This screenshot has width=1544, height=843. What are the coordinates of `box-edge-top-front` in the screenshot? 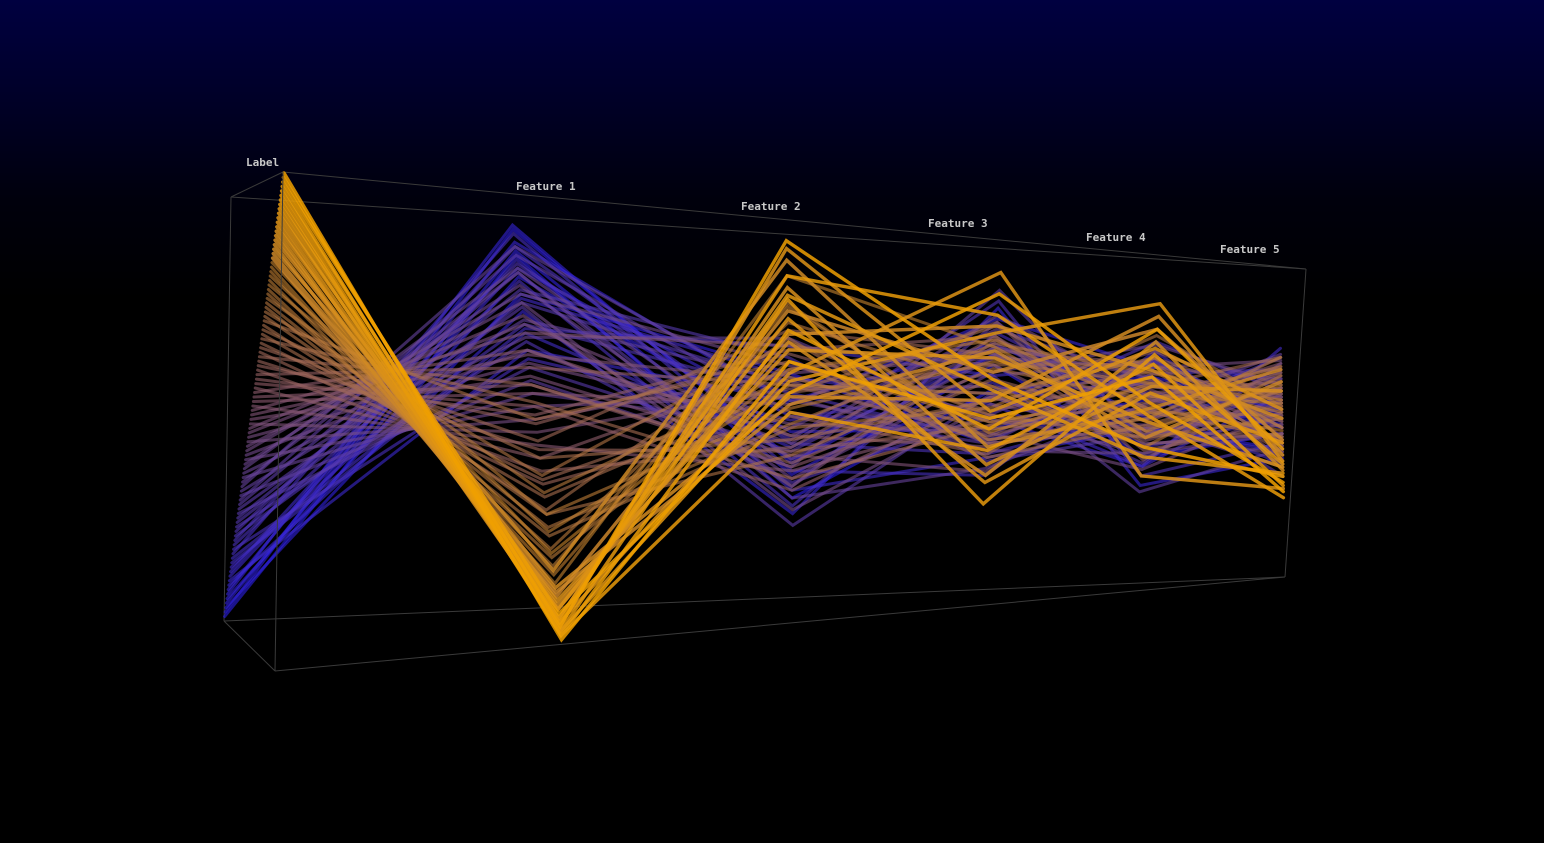 It's located at (794, 220).